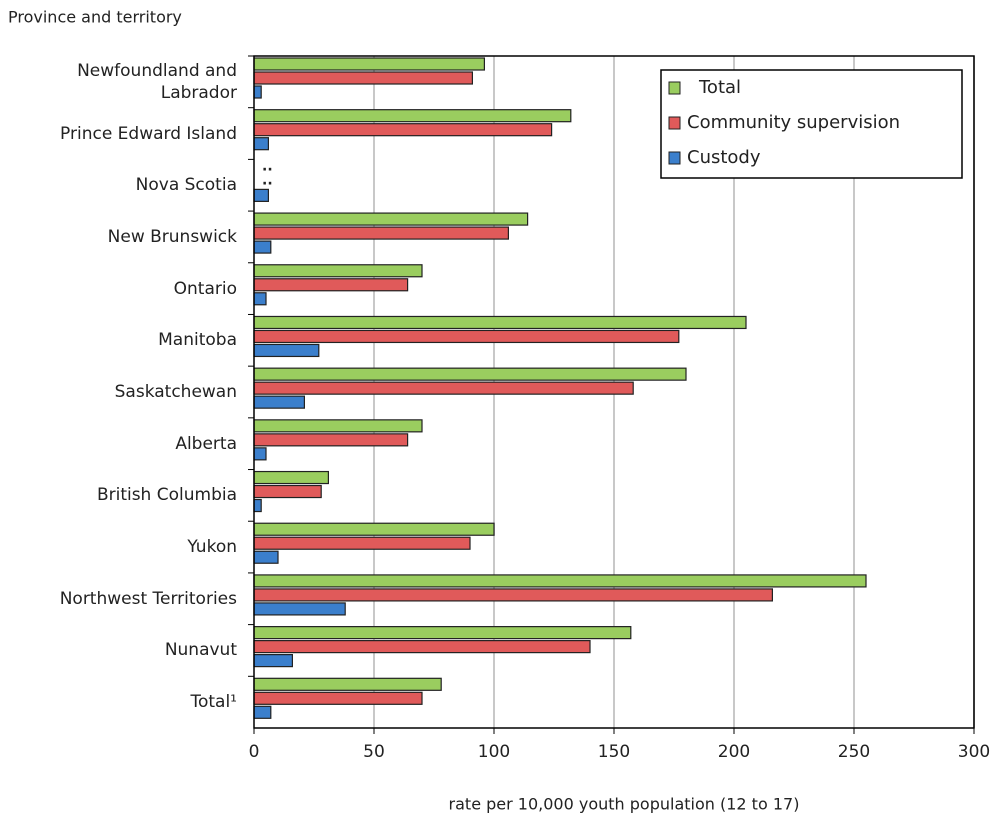 The height and width of the screenshot is (818, 998). What do you see at coordinates (186, 185) in the screenshot?
I see `y-tick-label: Nova Scotia` at bounding box center [186, 185].